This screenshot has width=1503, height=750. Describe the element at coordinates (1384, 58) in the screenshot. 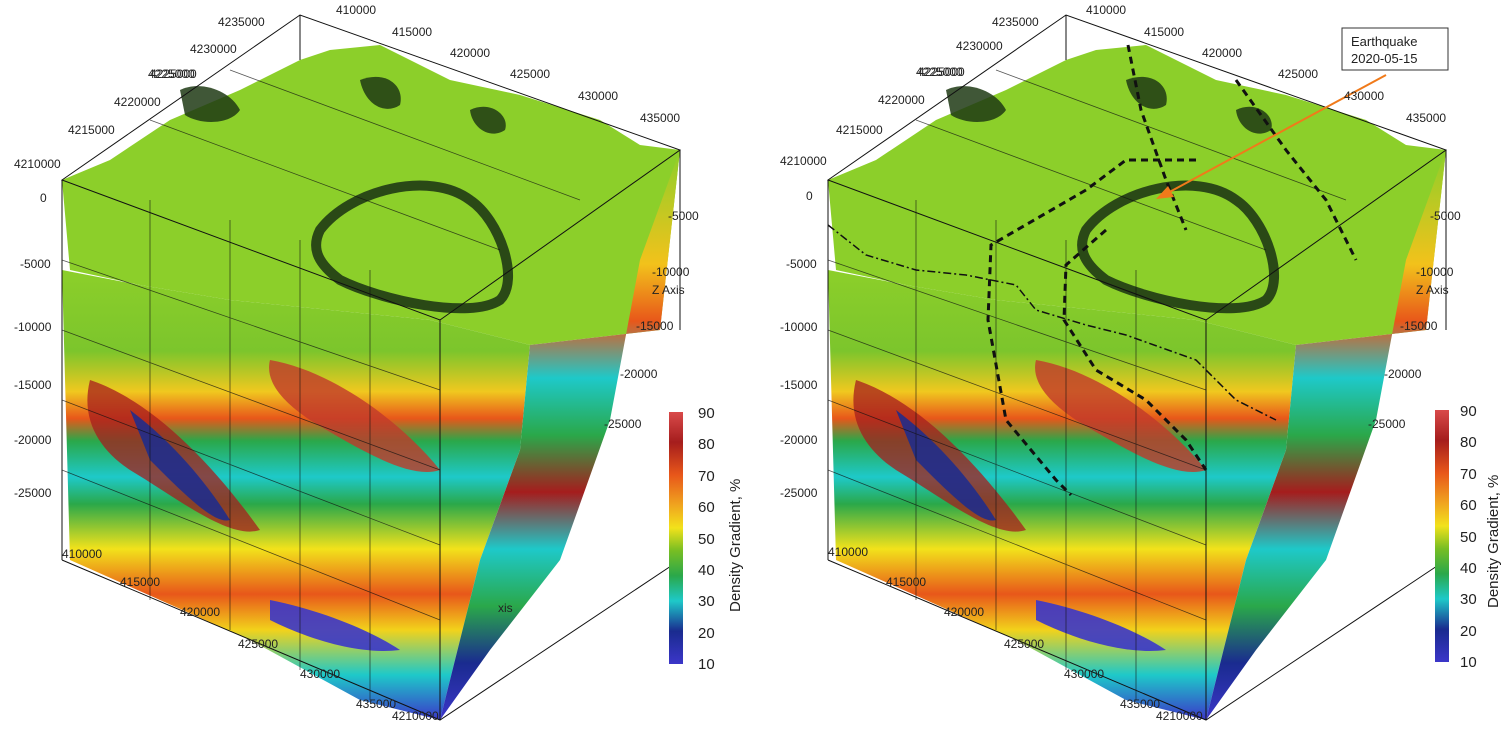

I see `annotation-line2: 2020-05-15` at that location.